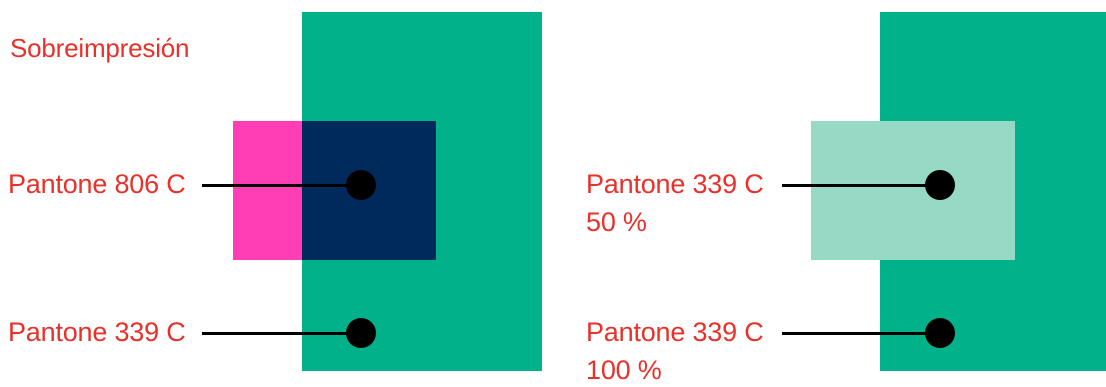  Describe the element at coordinates (913, 190) in the screenshot. I see `pantone-339c-50-swatch` at that location.